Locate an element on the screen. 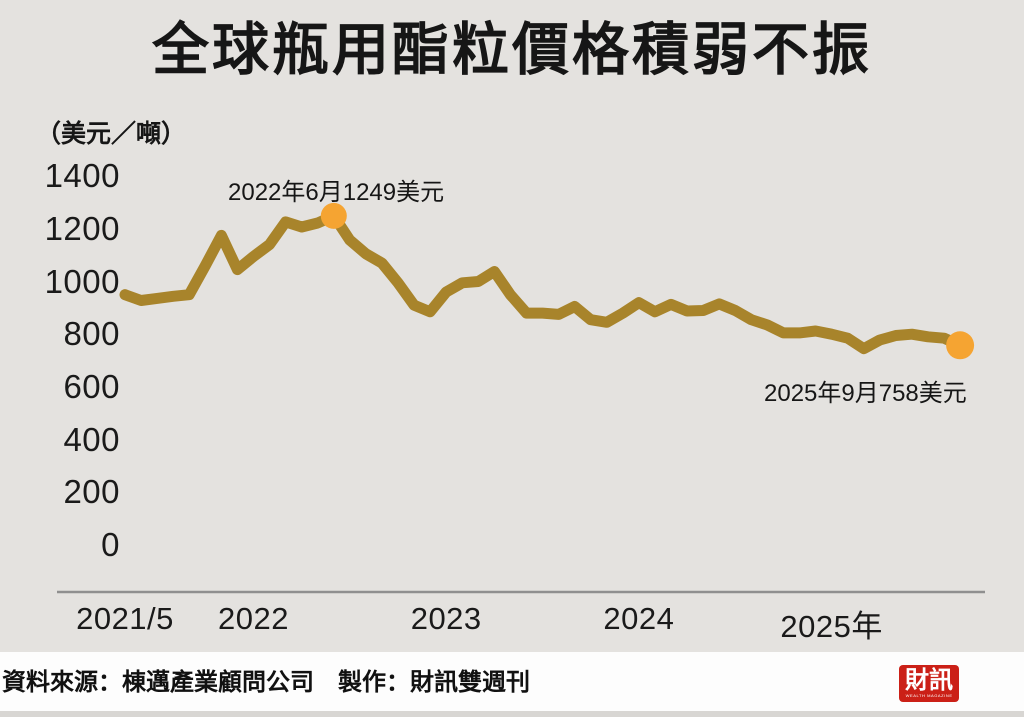 Image resolution: width=1024 pixels, height=717 pixels. bottom-edge-strip is located at coordinates (512, 714).